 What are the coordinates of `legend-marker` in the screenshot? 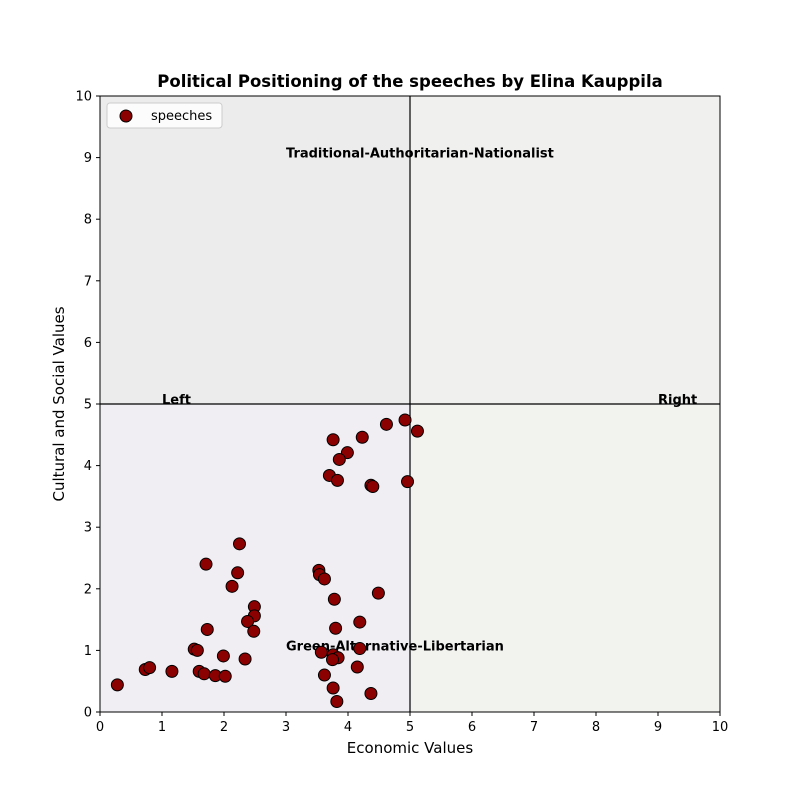 It's located at (126, 116).